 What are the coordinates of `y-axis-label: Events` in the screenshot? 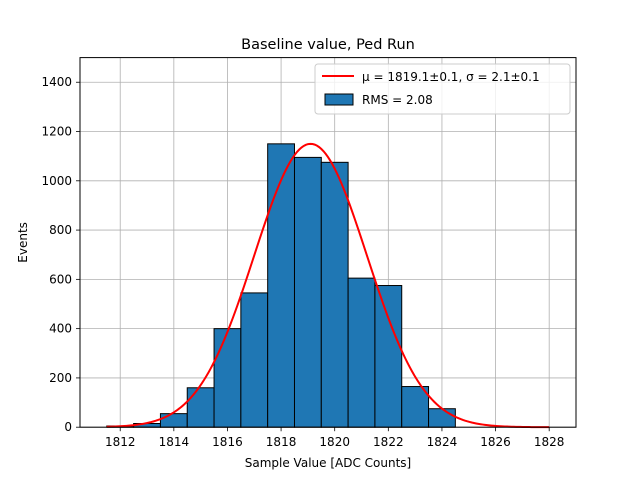 It's located at (23, 242).